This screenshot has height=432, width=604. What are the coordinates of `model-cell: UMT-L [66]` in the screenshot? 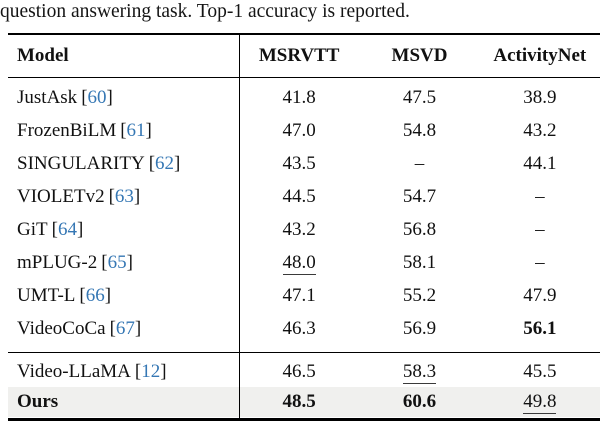 It's located at (123, 296).